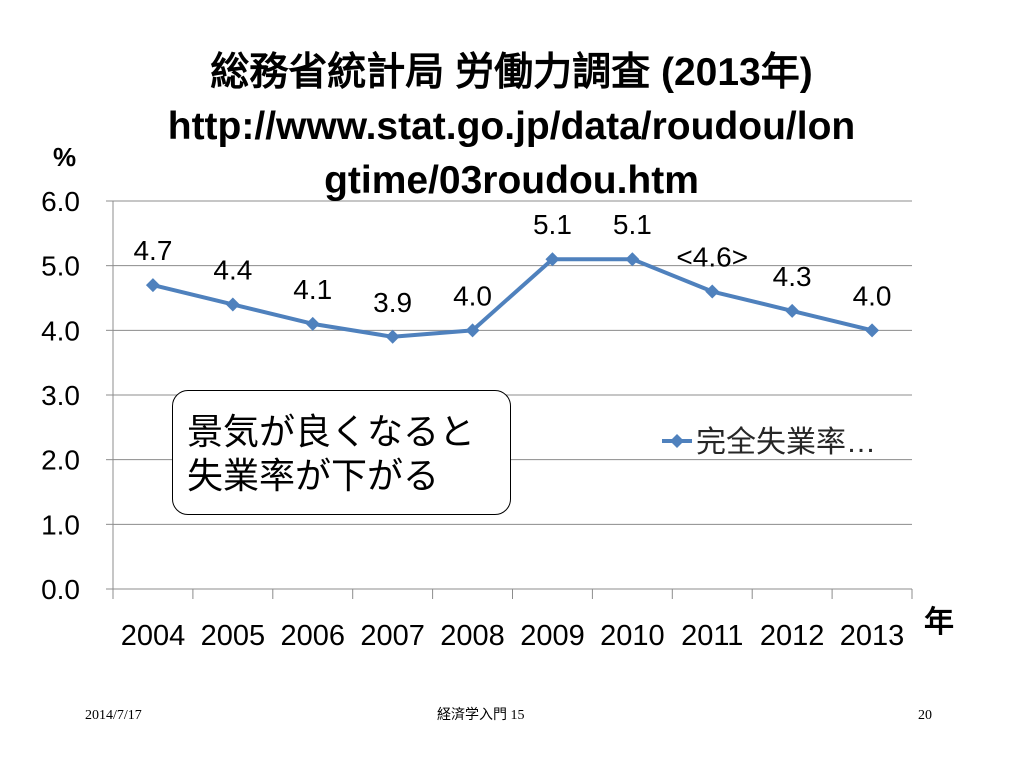 The height and width of the screenshot is (767, 1023). I want to click on y-tick-label: 5.0, so click(60, 266).